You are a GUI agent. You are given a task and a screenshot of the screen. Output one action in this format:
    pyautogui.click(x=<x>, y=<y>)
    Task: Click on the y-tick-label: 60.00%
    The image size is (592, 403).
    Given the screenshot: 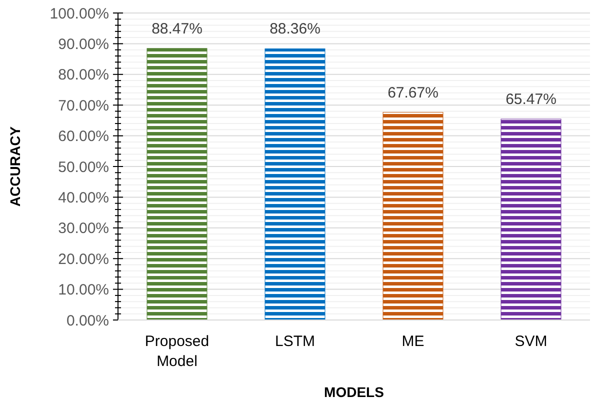 What is the action you would take?
    pyautogui.click(x=83, y=137)
    